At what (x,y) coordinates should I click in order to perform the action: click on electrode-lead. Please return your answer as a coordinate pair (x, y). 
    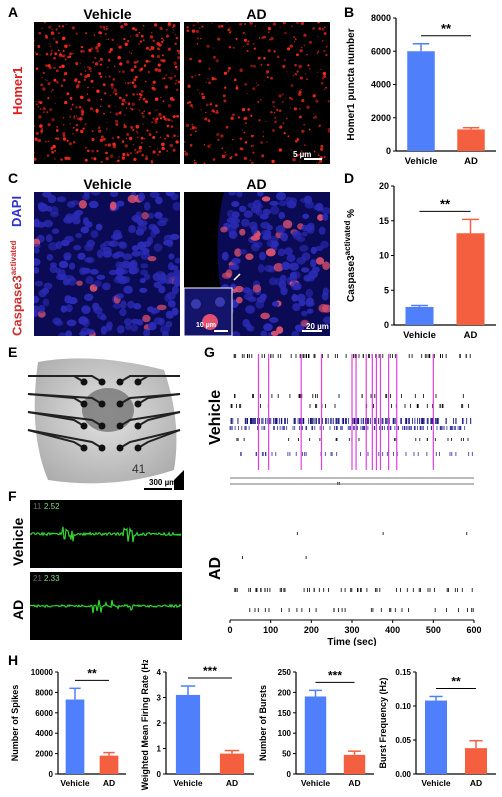
    Looking at the image, I should click on (159, 419).